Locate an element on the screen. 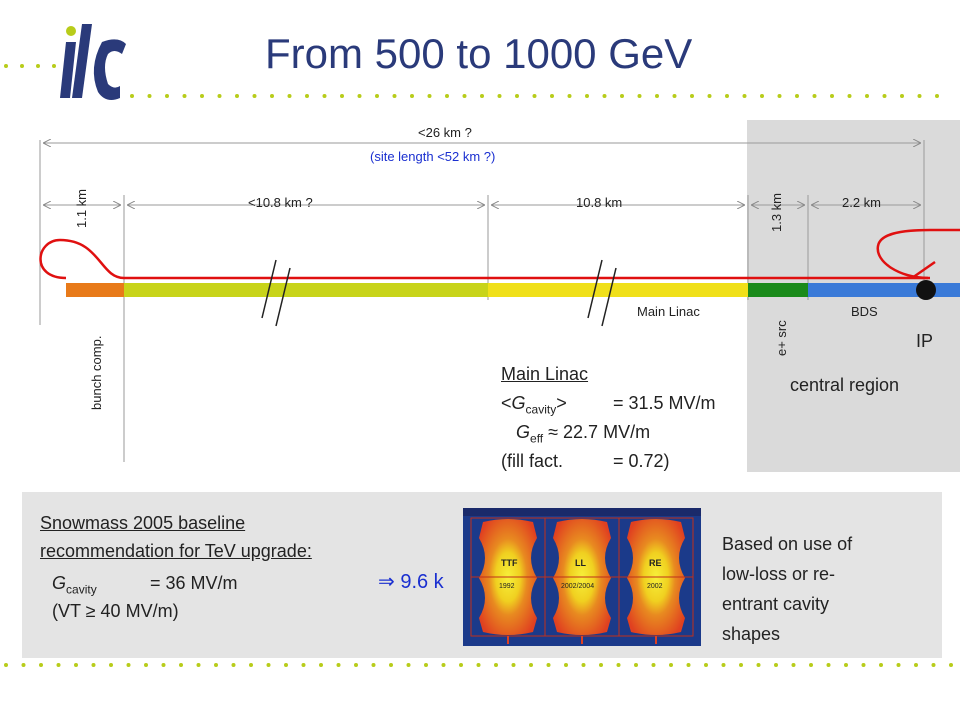 This screenshot has width=960, height=720. cavity-shapes-image: TTF LL RE 1992 2002/2004 2002 is located at coordinates (582, 577).